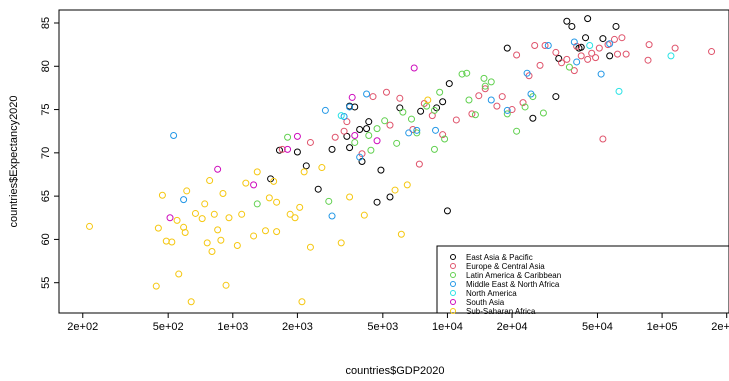  Describe the element at coordinates (513, 284) in the screenshot. I see `legend-entry: Middle East & North Africa` at that location.